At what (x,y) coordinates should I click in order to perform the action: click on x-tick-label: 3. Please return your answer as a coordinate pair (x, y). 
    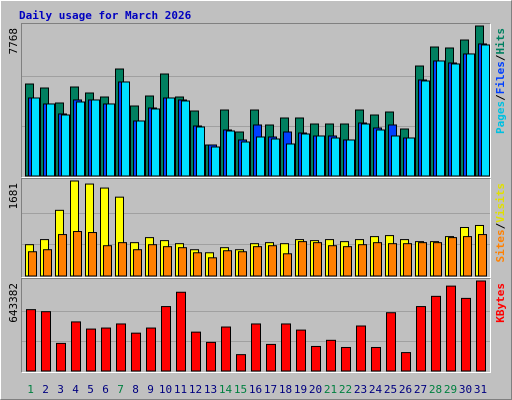
    Looking at the image, I should click on (60, 389).